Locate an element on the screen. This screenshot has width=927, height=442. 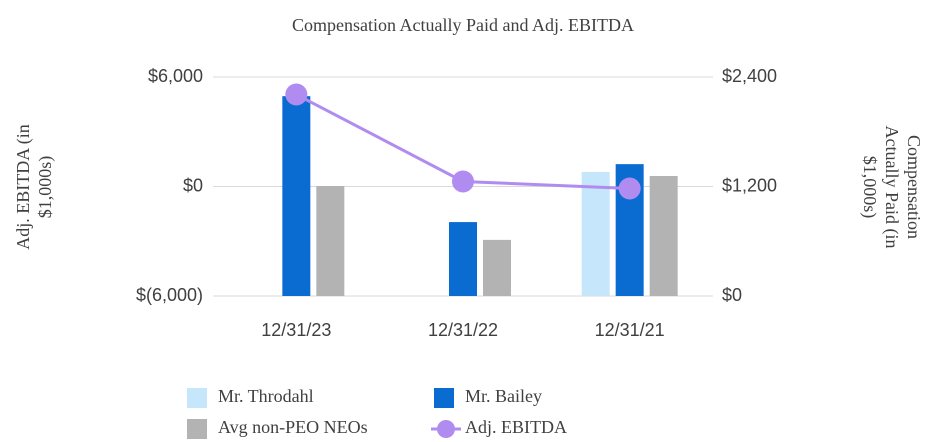
y2-axis-title: Actually Paid (in is located at coordinates (891, 187).